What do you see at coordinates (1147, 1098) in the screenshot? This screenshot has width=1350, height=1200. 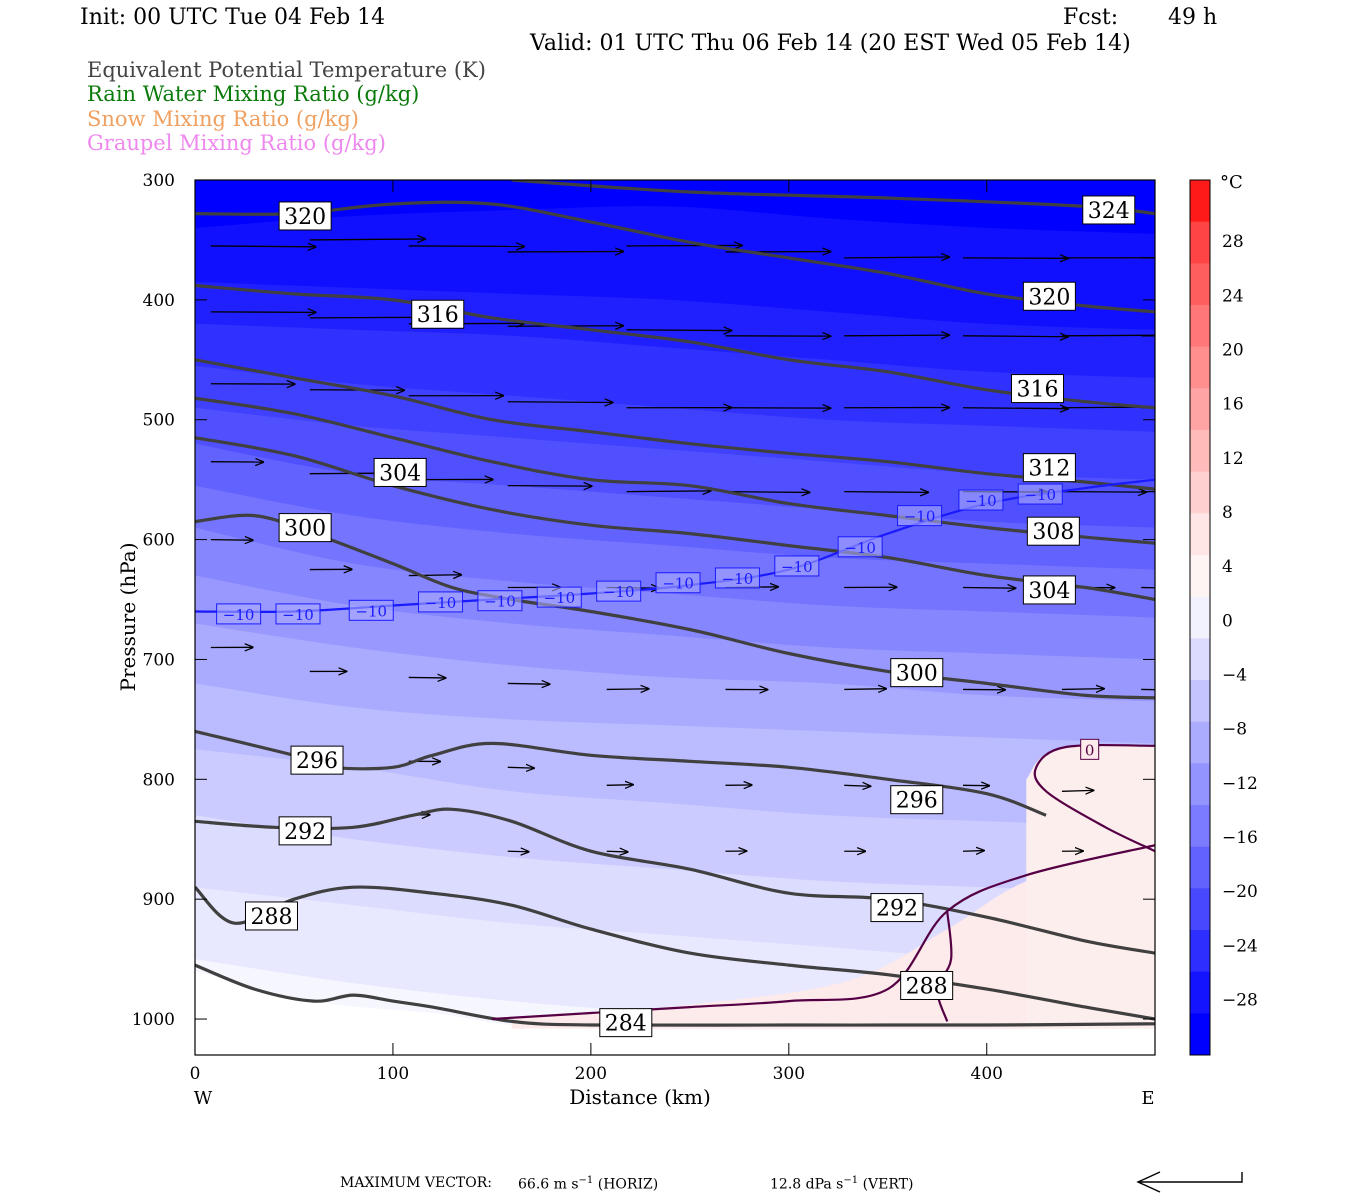 I see `x-end-label: E` at bounding box center [1147, 1098].